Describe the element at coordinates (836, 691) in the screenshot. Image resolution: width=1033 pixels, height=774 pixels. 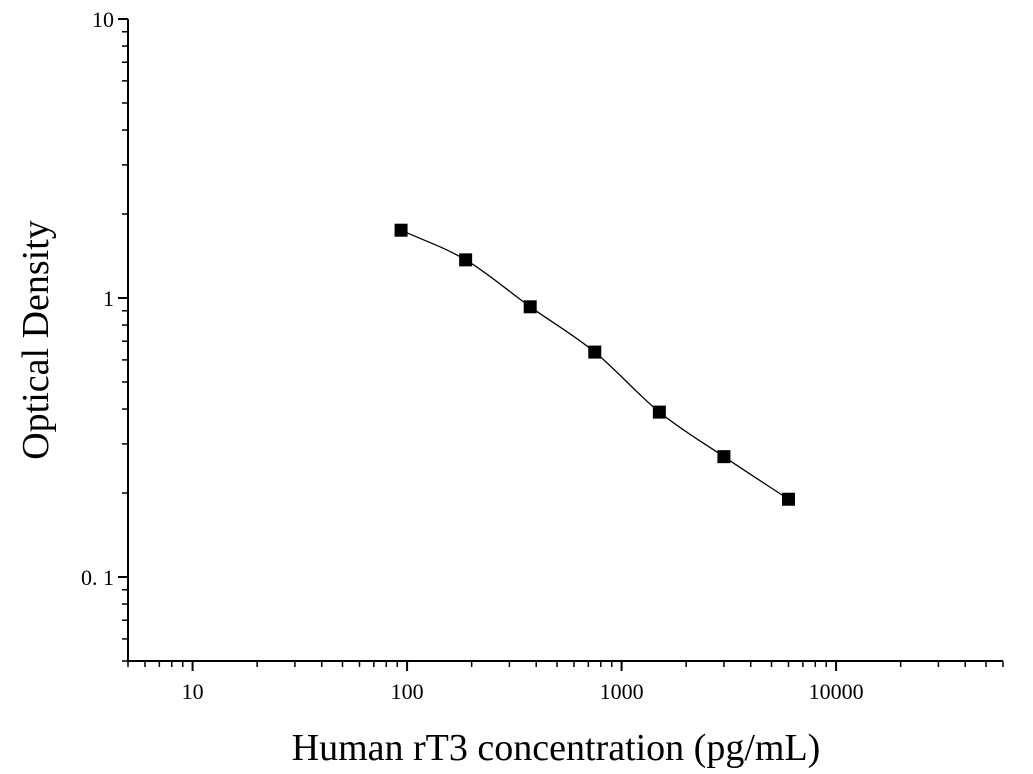
I see `x-tick-label: 10000` at that location.